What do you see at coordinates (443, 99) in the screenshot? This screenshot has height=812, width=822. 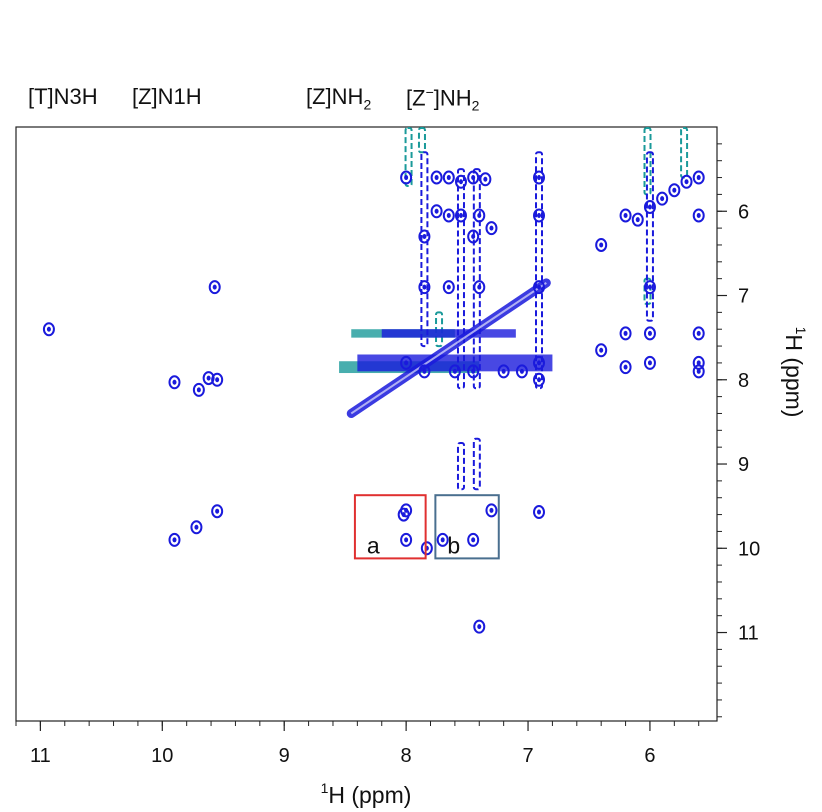 I see `annotation-z-minus-nh2: [Z−]NH2` at bounding box center [443, 99].